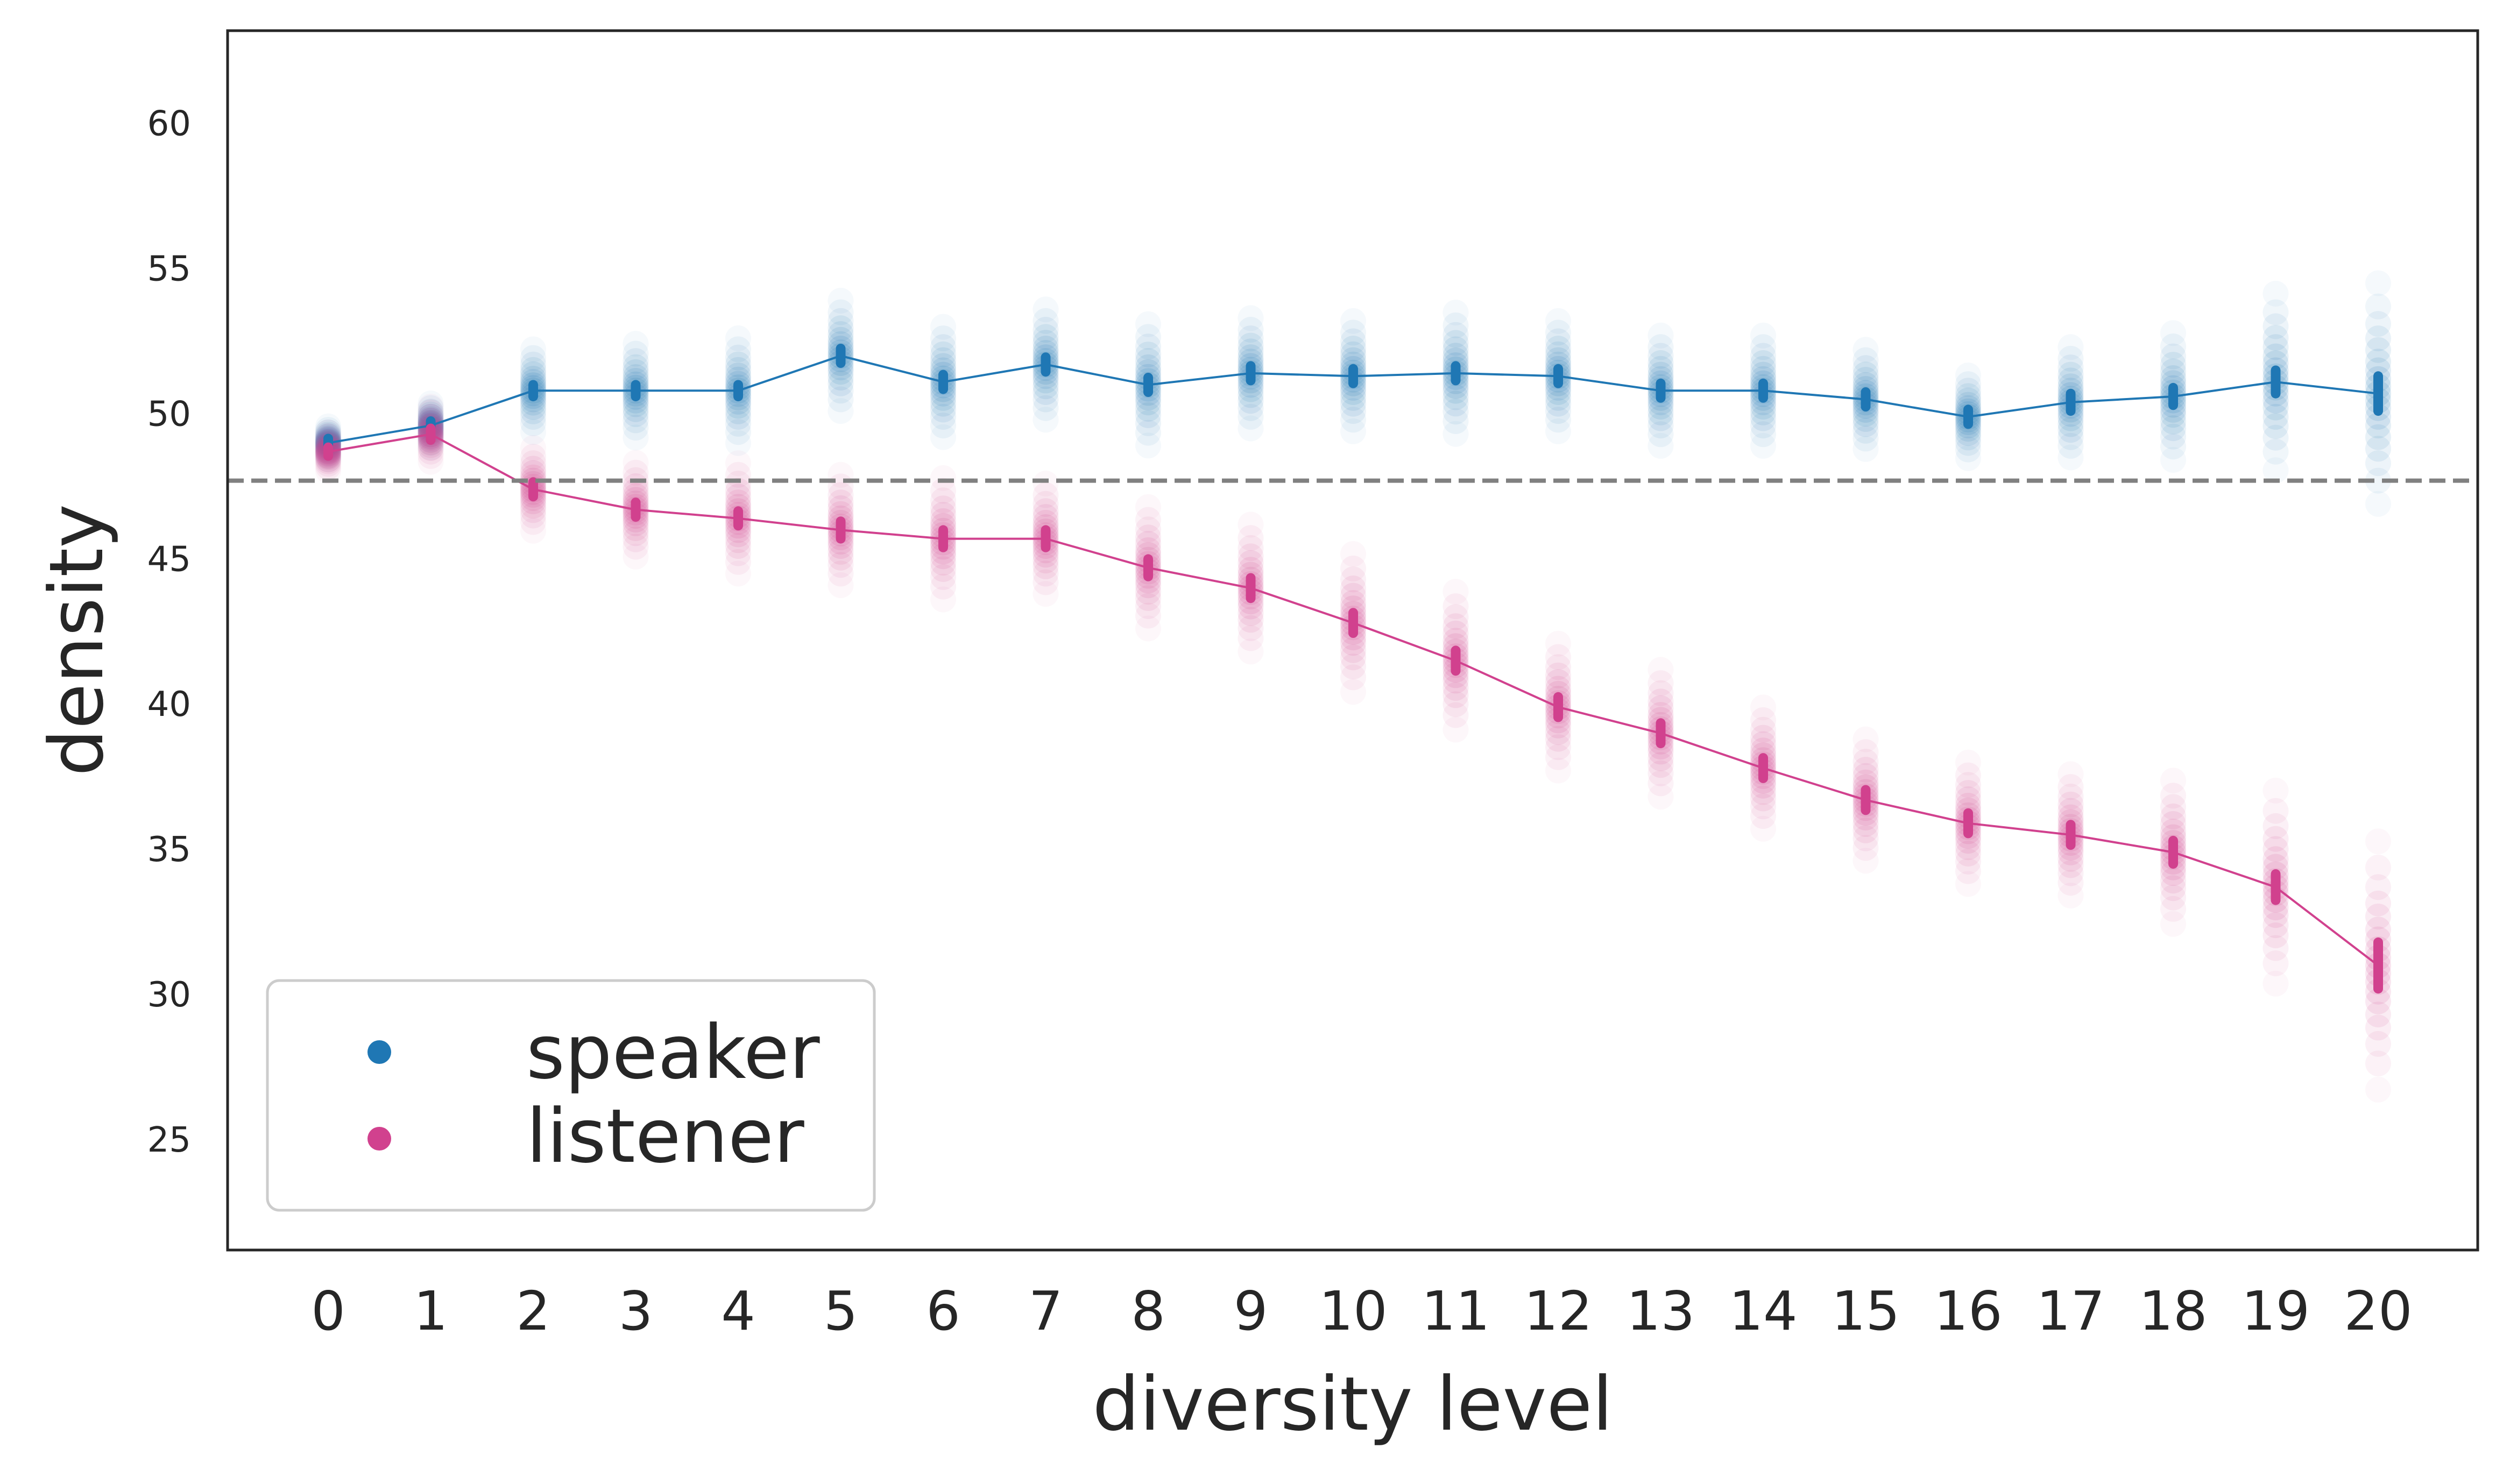  Describe the element at coordinates (379, 1052) in the screenshot. I see `legend-marker-speaker` at that location.